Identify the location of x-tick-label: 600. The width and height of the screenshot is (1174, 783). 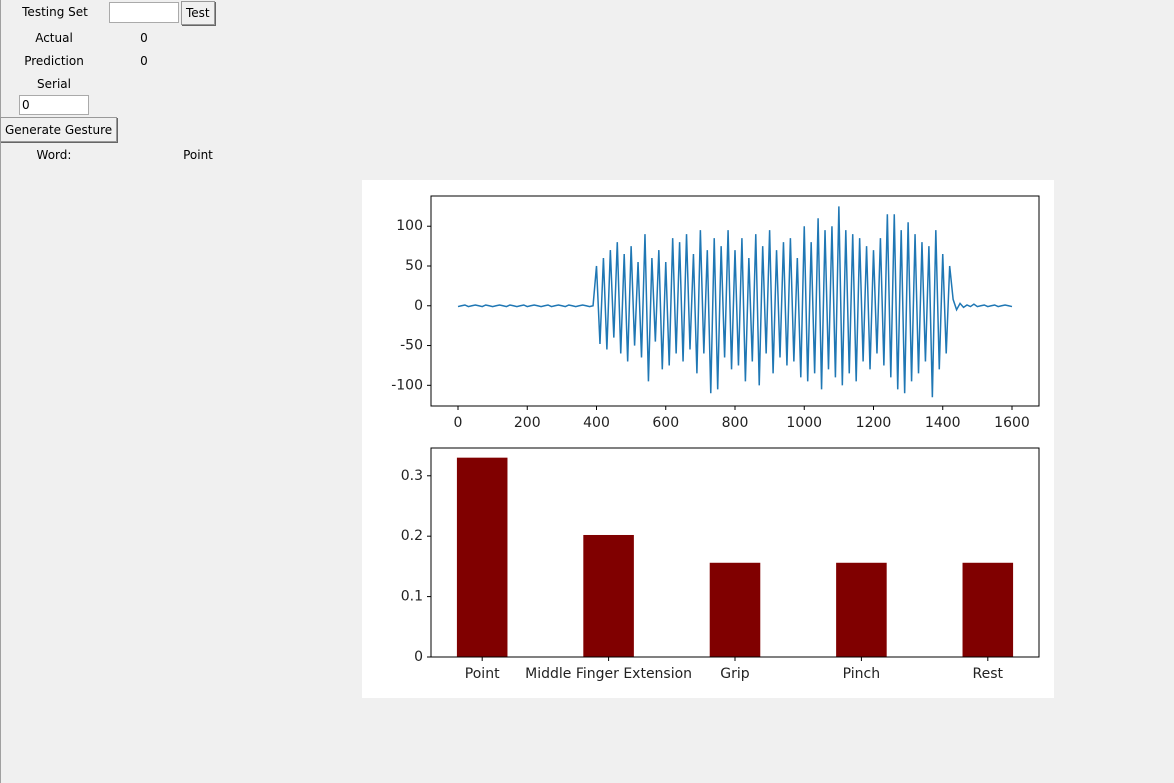
(665, 423).